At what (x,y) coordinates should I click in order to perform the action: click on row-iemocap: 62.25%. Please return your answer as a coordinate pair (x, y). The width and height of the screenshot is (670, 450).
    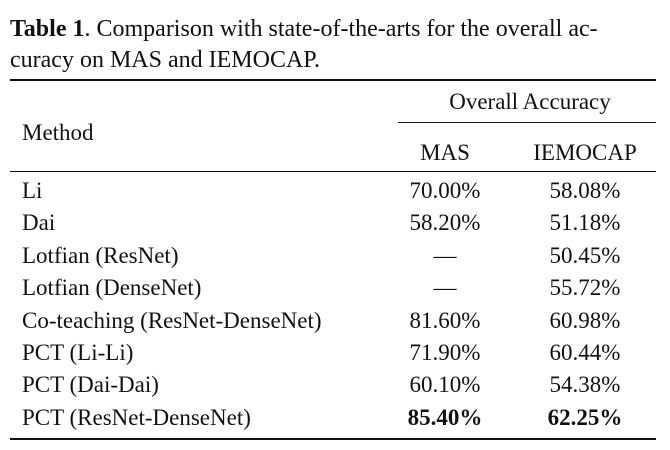
    Looking at the image, I should click on (585, 417).